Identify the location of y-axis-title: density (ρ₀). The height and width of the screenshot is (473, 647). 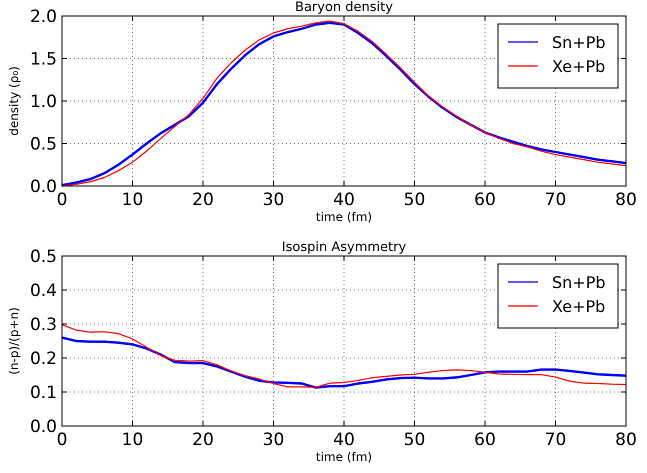
(14, 101).